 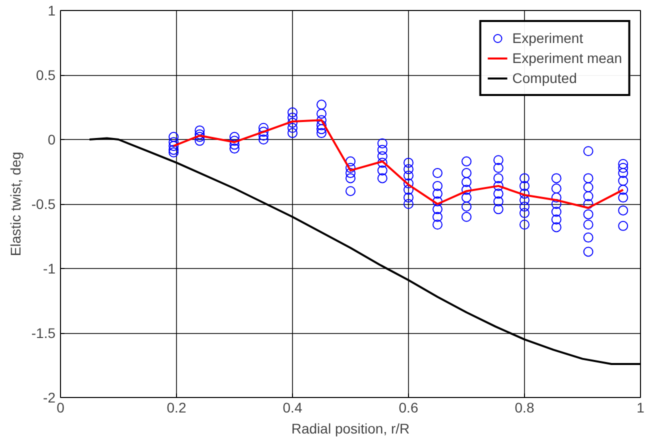 What do you see at coordinates (524, 408) in the screenshot?
I see `x-tick-label: 0.8` at bounding box center [524, 408].